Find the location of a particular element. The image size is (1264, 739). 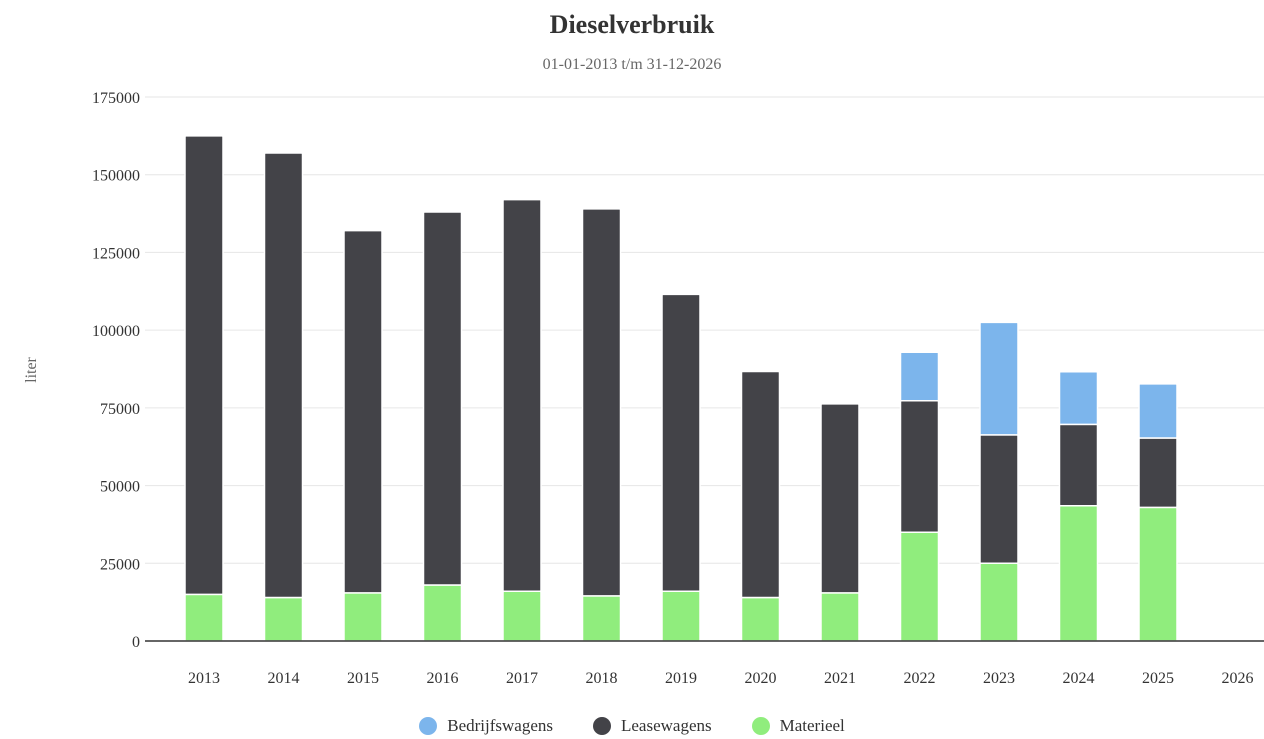

bar-leasewagens-2015 is located at coordinates (363, 411).